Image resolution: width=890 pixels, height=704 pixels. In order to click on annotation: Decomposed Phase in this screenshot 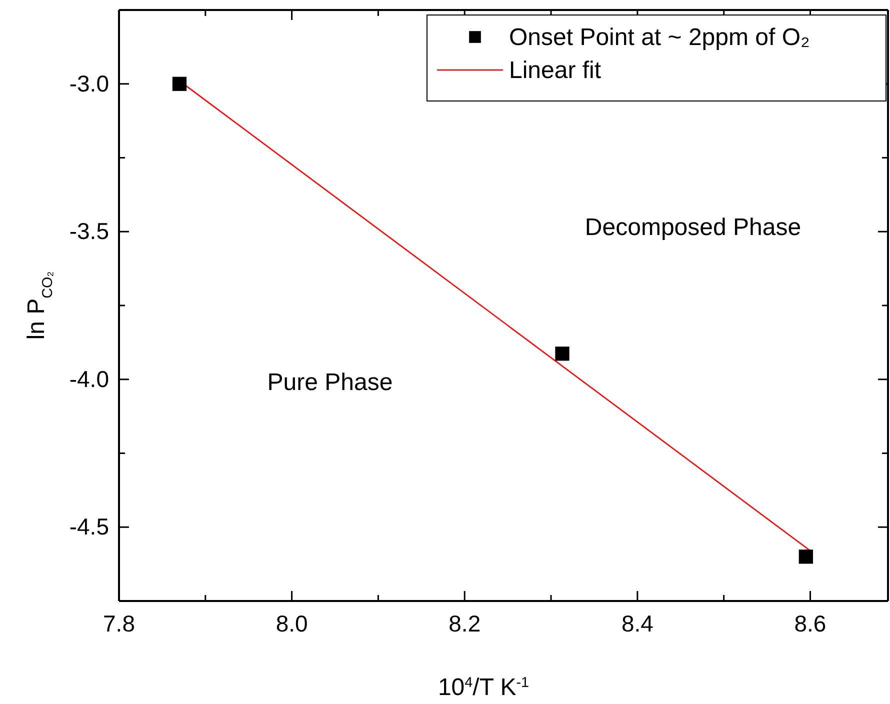, I will do `click(693, 227)`.